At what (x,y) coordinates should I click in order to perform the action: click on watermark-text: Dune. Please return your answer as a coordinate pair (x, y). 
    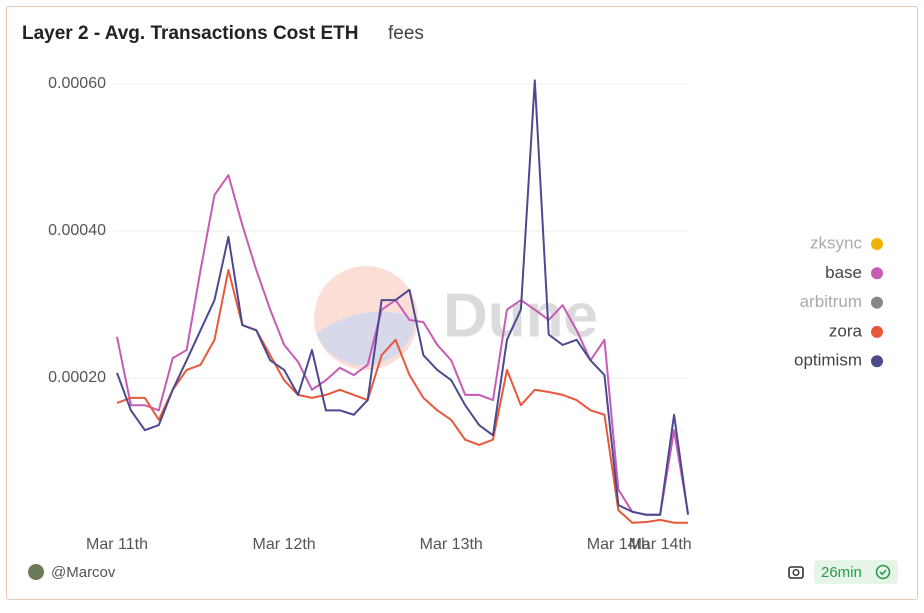
    Looking at the image, I should click on (520, 315).